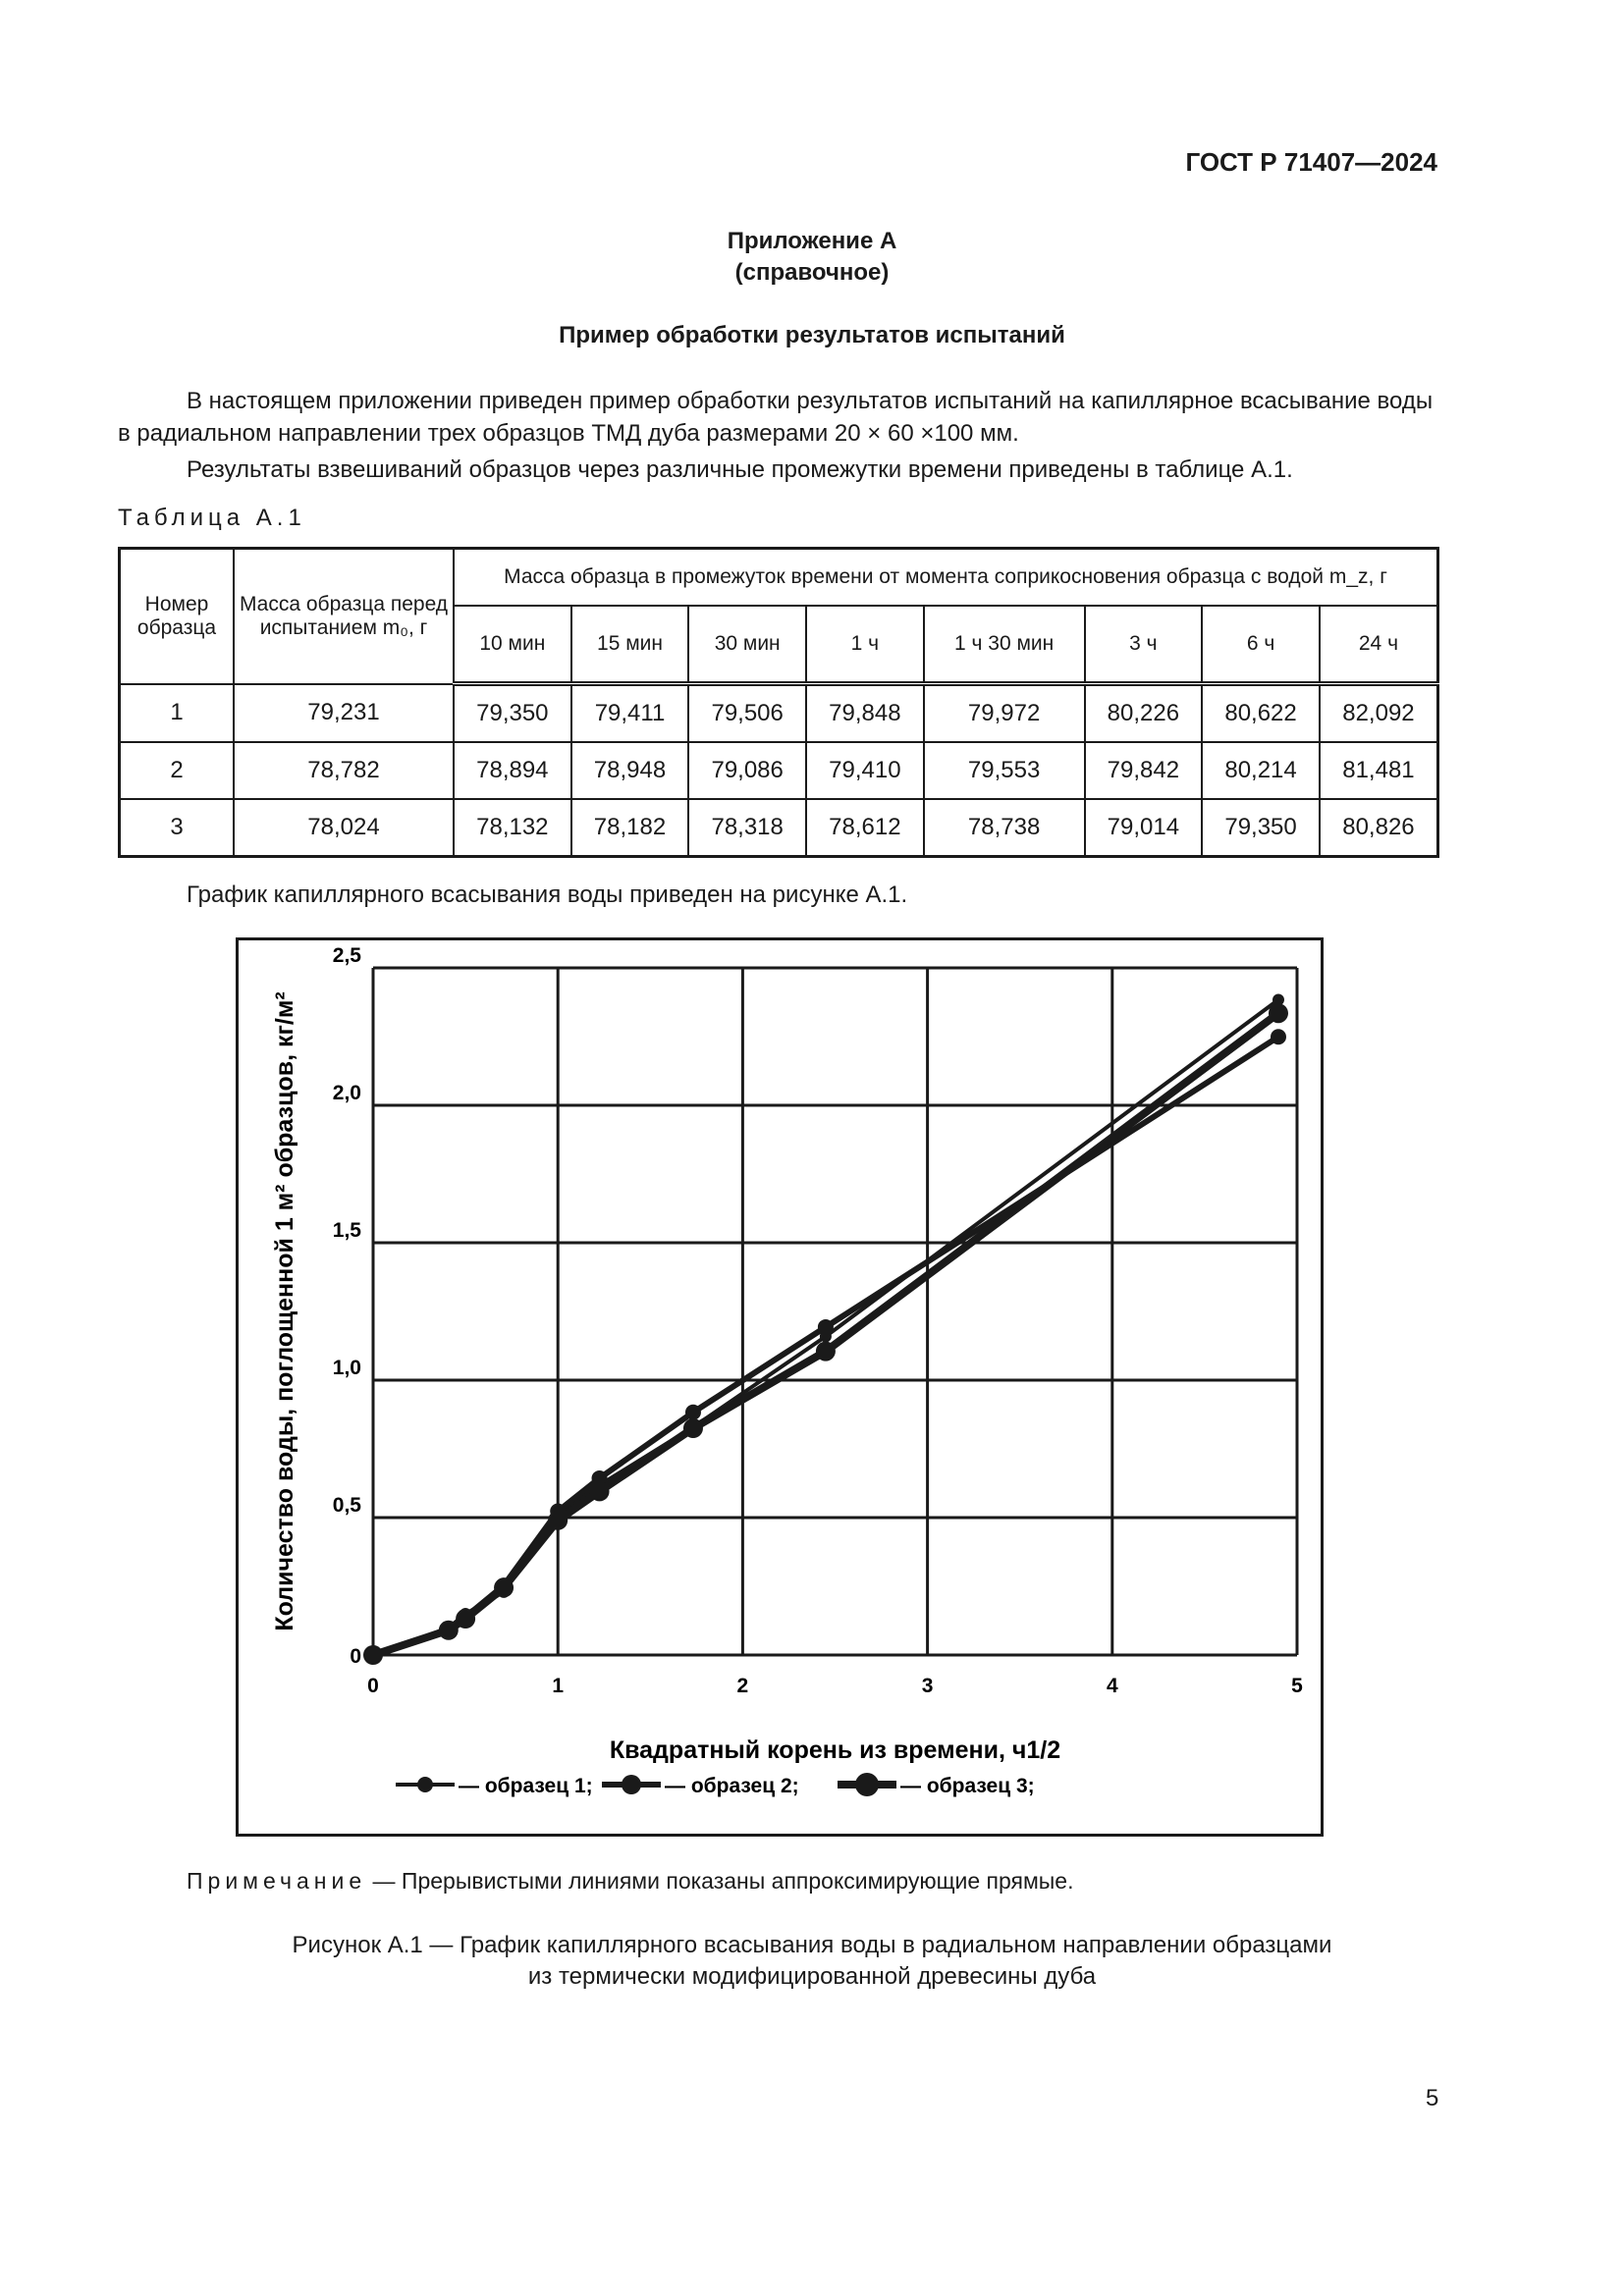  What do you see at coordinates (176, 828) in the screenshot?
I see `cell-sample: 3` at bounding box center [176, 828].